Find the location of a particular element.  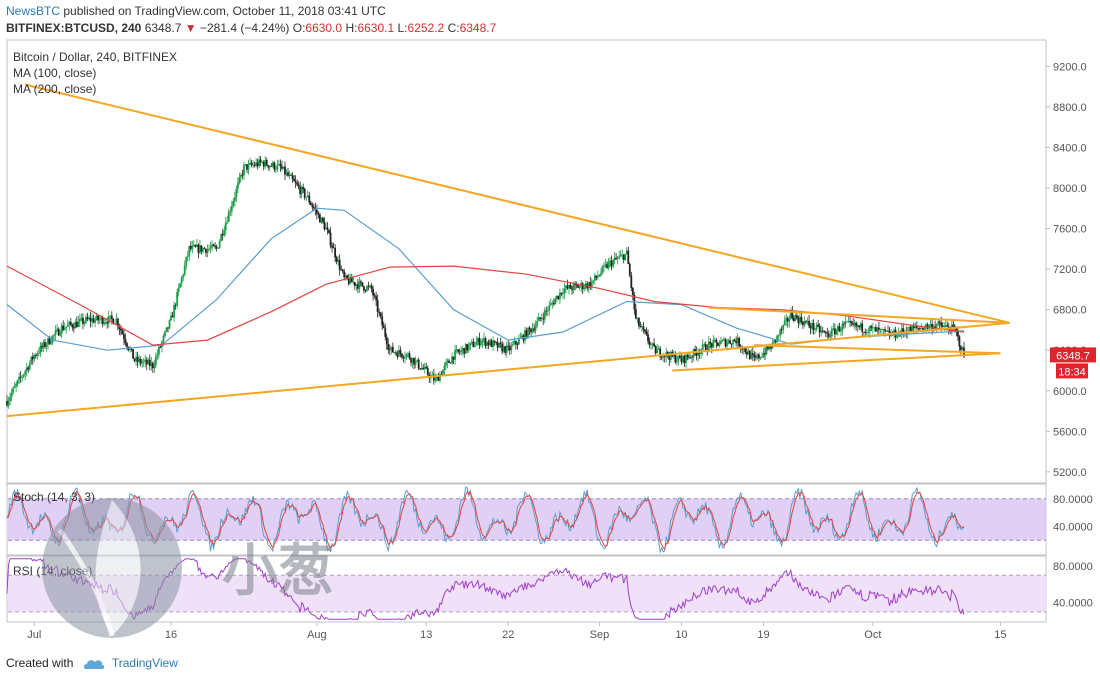

price-change: −281.4 (−4.24%) is located at coordinates (244, 28).